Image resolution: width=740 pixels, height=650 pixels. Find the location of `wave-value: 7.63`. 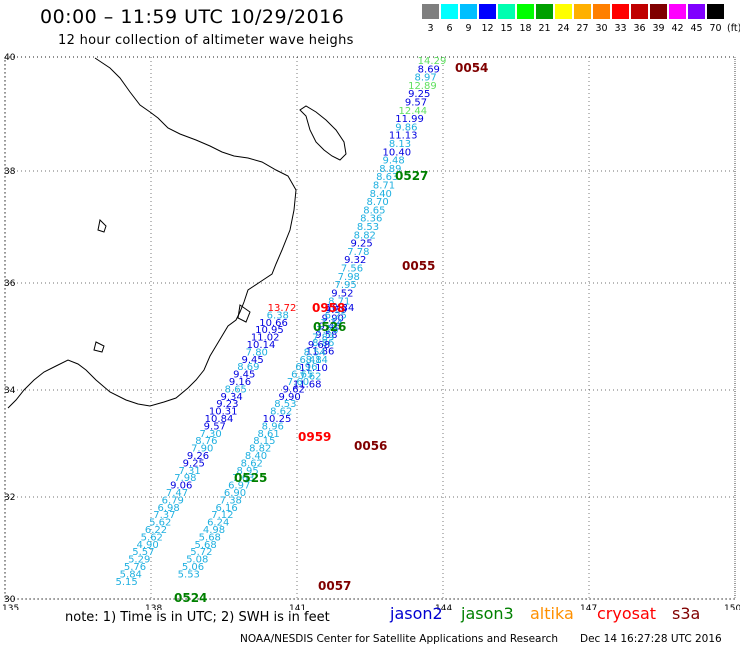

wave-value: 7.63 is located at coordinates (243, 478).